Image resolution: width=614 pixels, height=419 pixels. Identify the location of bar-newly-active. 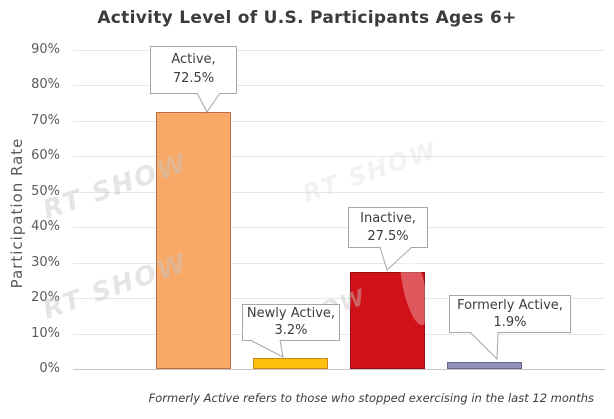
(290, 363).